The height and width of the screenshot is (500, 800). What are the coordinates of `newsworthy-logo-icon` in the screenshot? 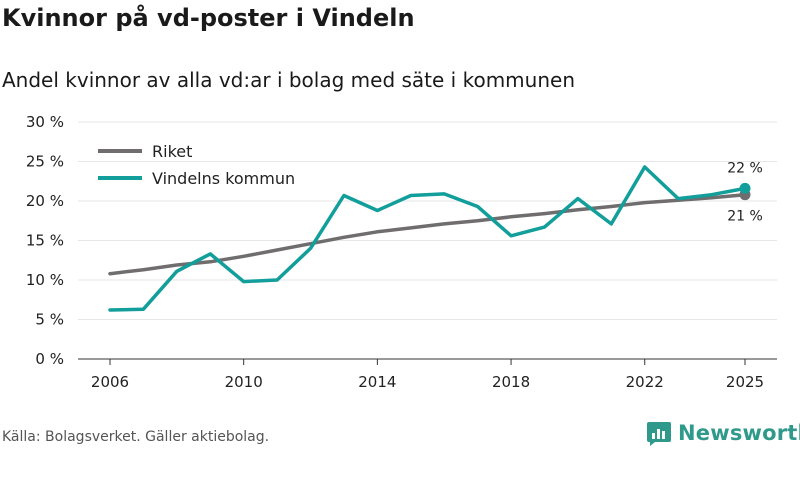 It's located at (659, 434).